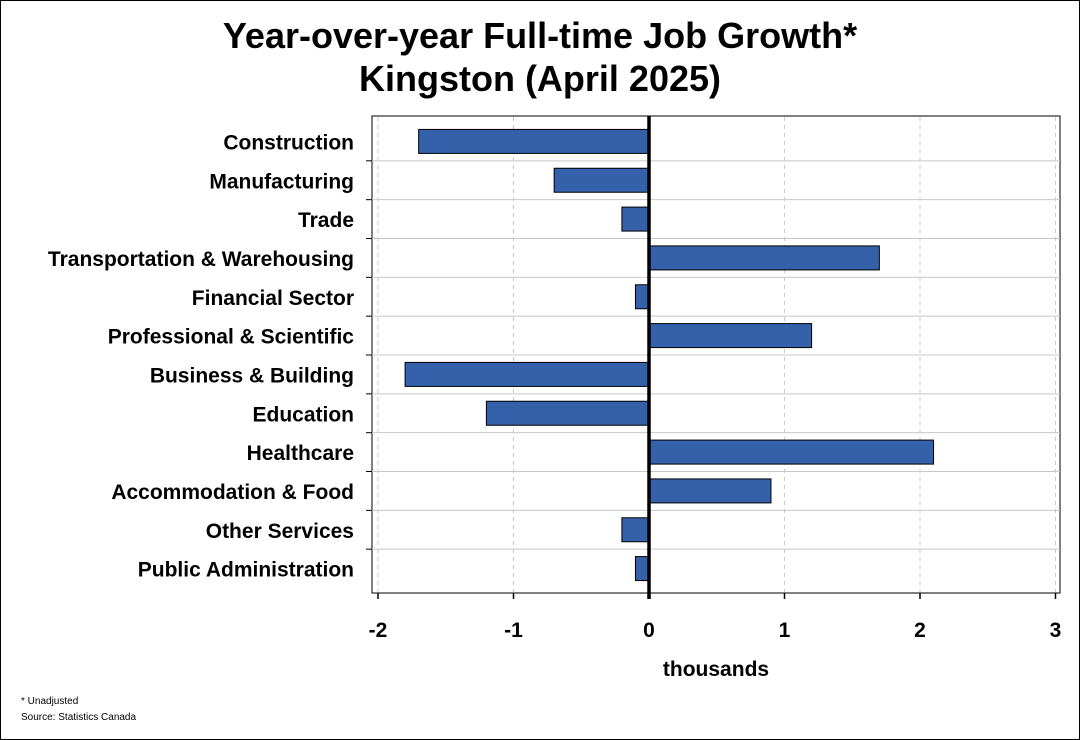 This screenshot has width=1080, height=740. What do you see at coordinates (716, 669) in the screenshot?
I see `x-axis-label: thousands` at bounding box center [716, 669].